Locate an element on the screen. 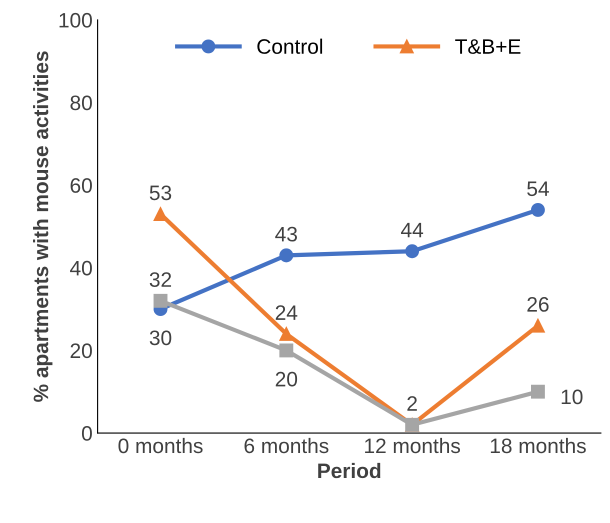 The height and width of the screenshot is (523, 610). data-label: 53 is located at coordinates (161, 192).